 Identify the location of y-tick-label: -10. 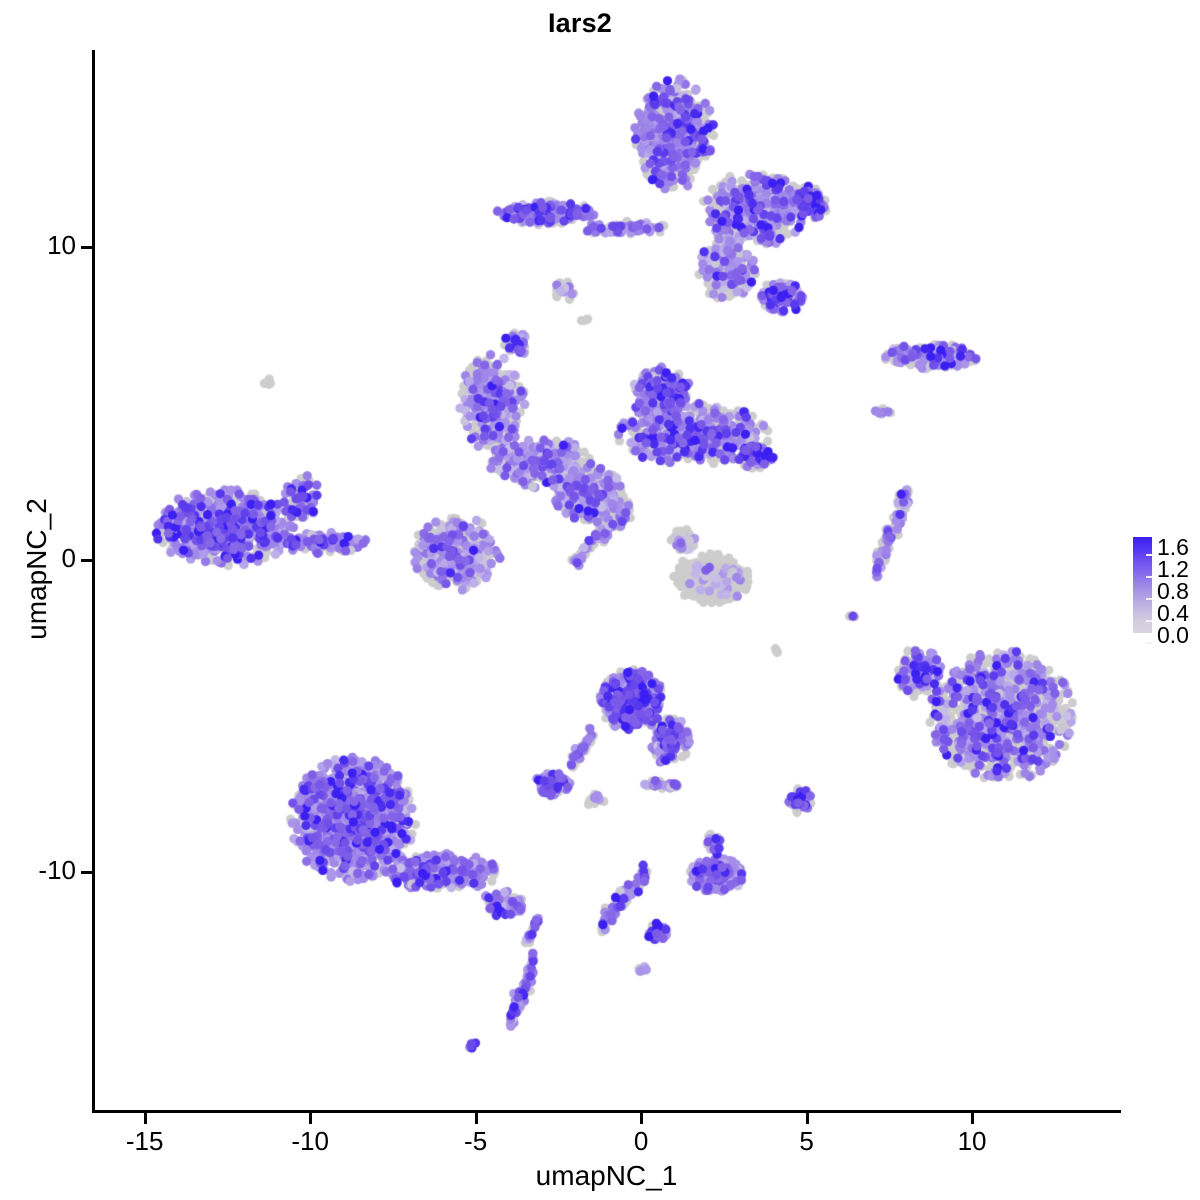
(57, 870).